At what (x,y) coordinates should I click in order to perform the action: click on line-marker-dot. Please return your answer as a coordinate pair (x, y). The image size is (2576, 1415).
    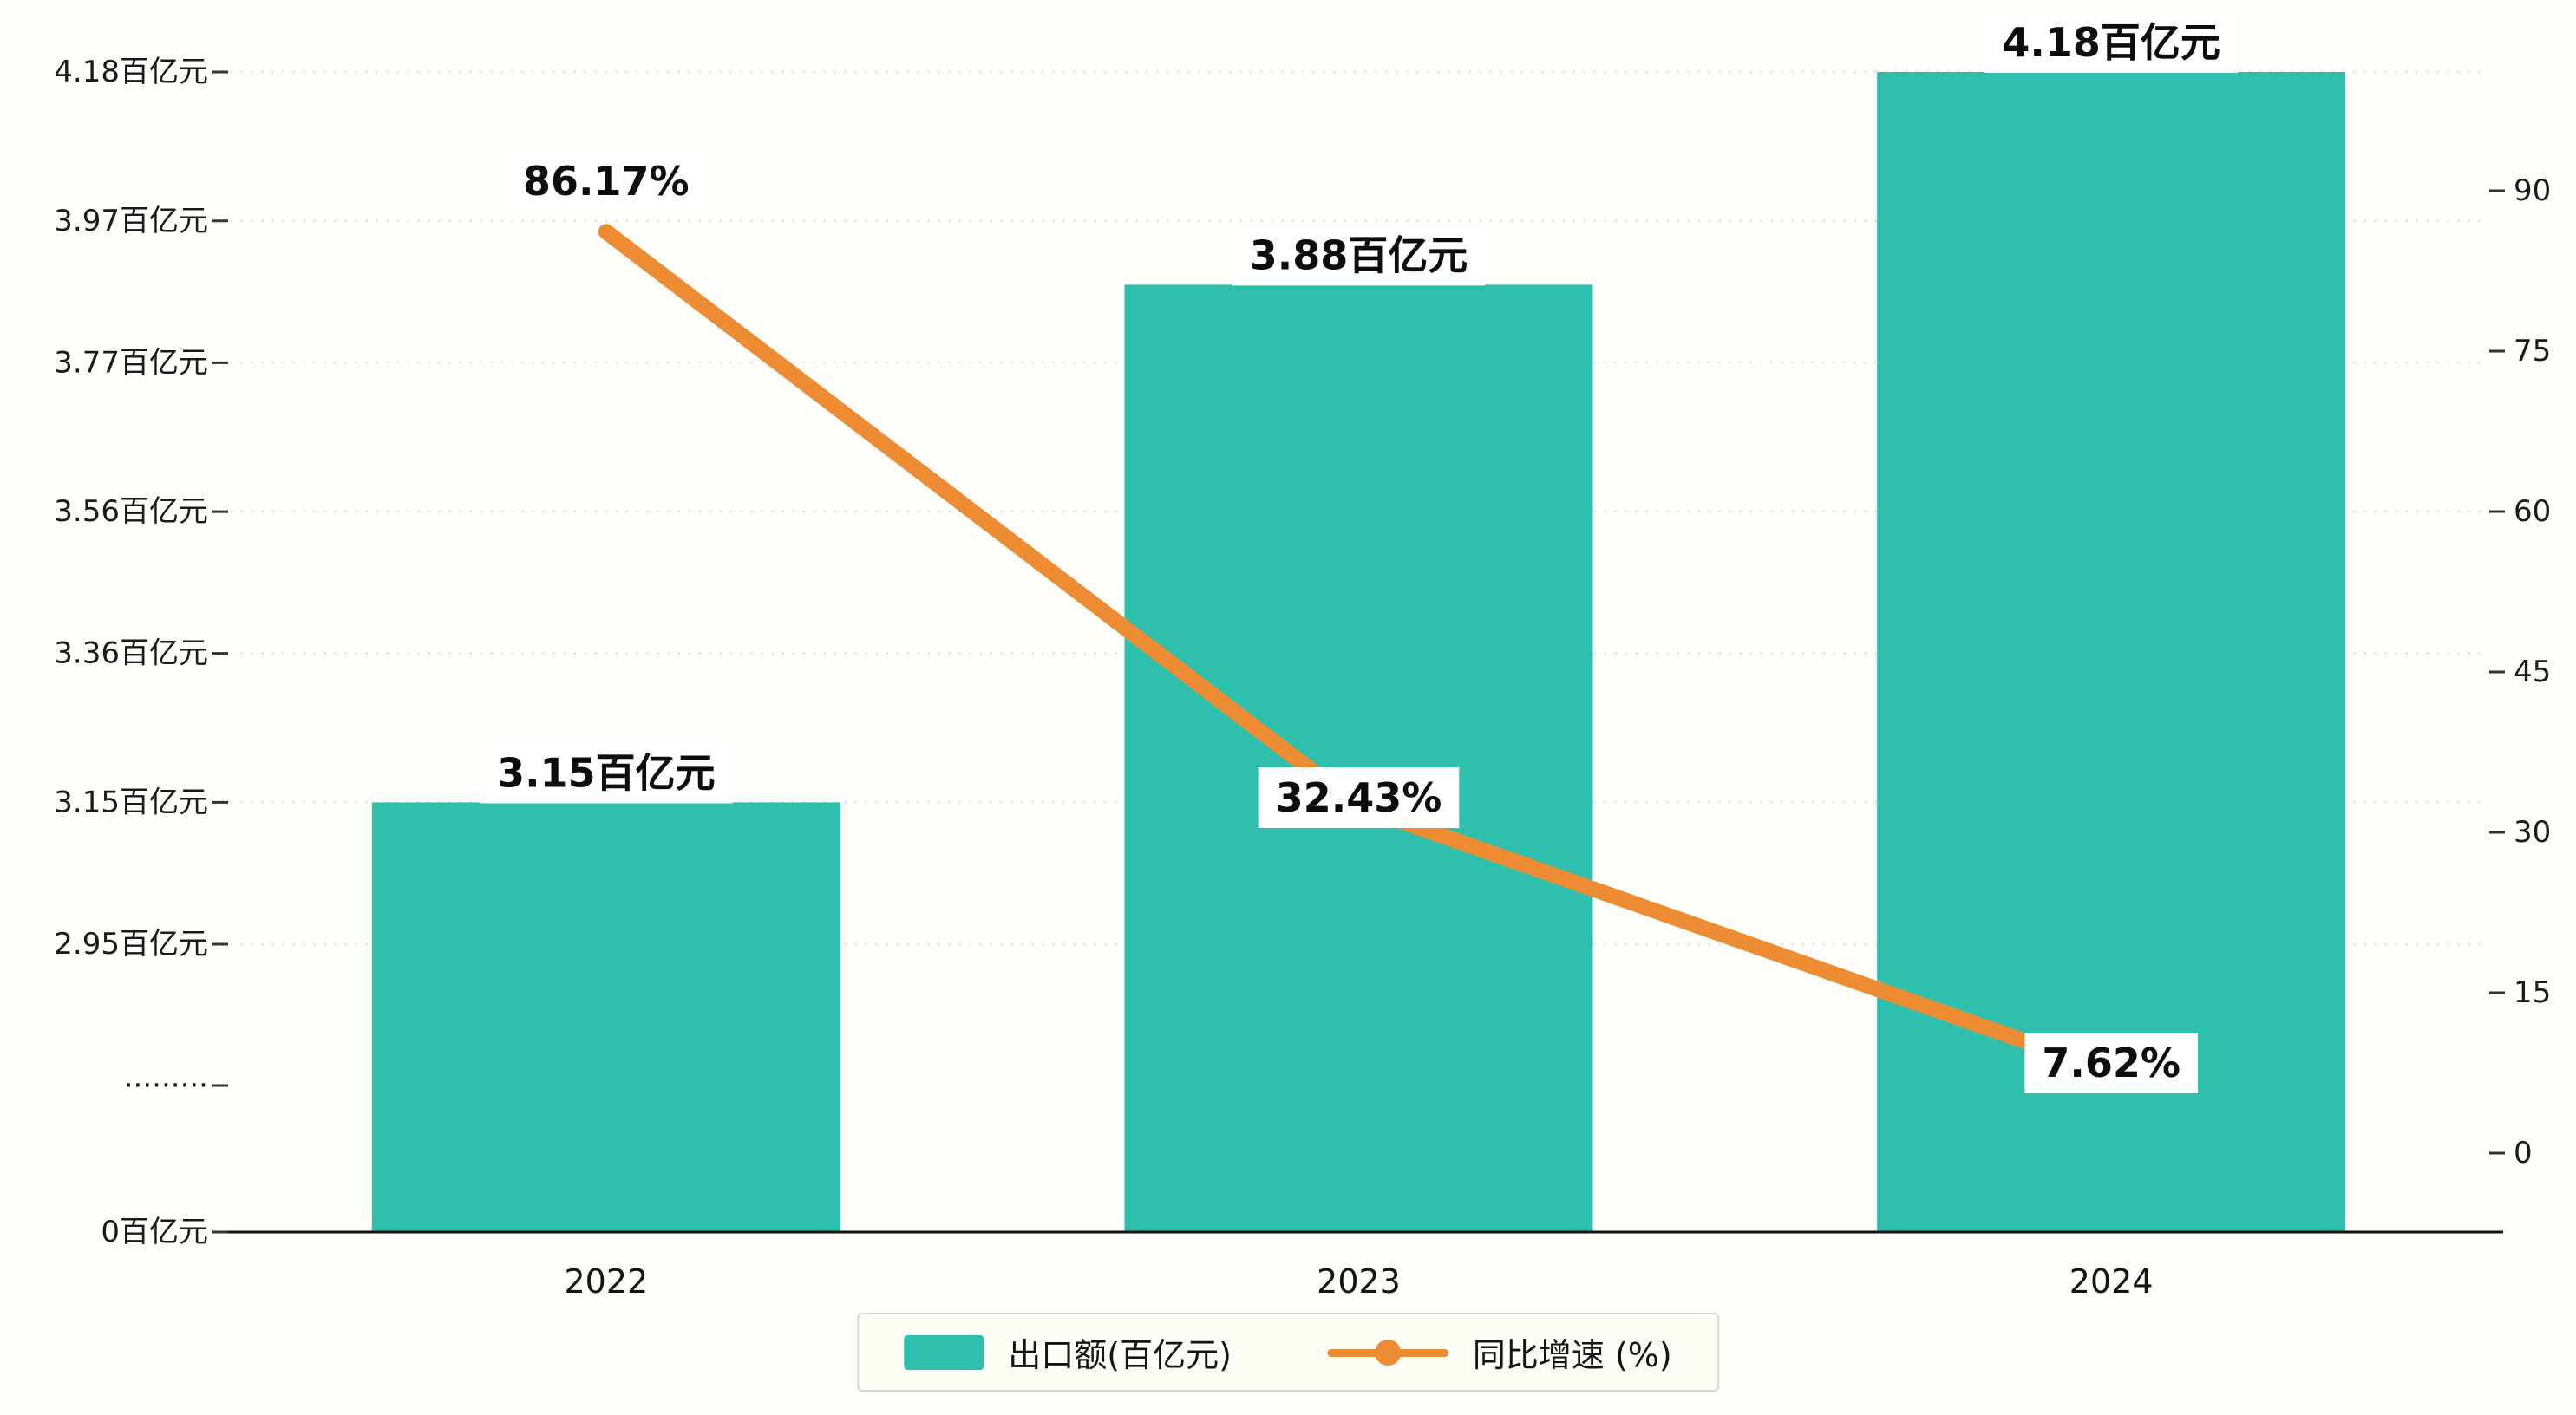
    Looking at the image, I should click on (1387, 1352).